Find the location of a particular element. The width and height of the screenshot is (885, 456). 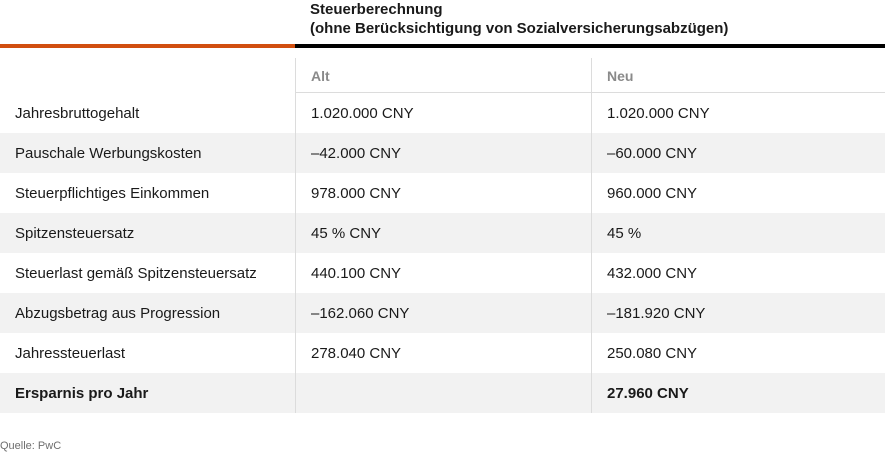

row-label: Pauschale Werbungskosten is located at coordinates (108, 153).